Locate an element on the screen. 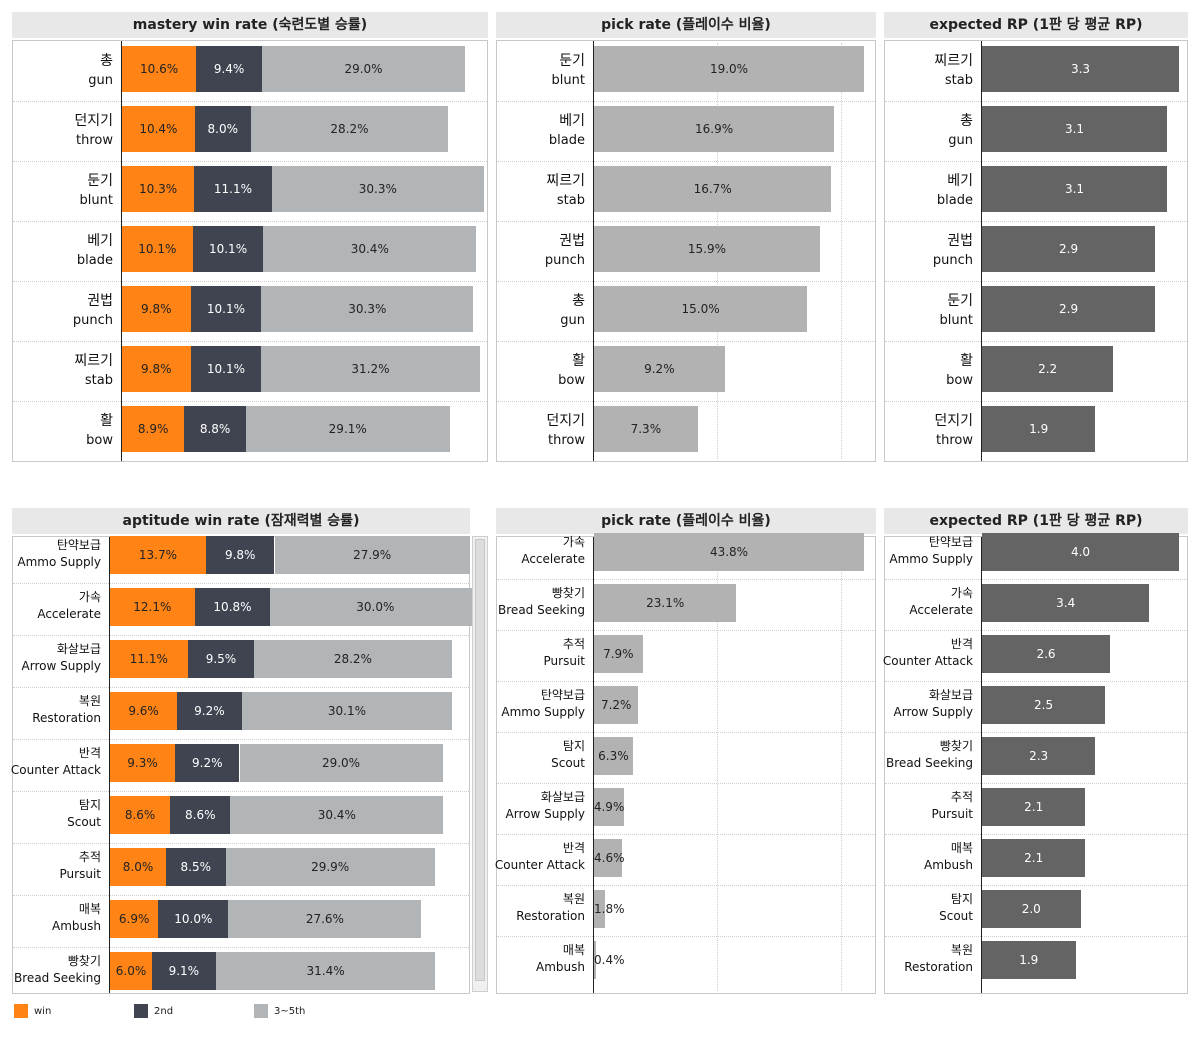 This screenshot has width=1200, height=1040. data-label: 2.3 is located at coordinates (1039, 756).